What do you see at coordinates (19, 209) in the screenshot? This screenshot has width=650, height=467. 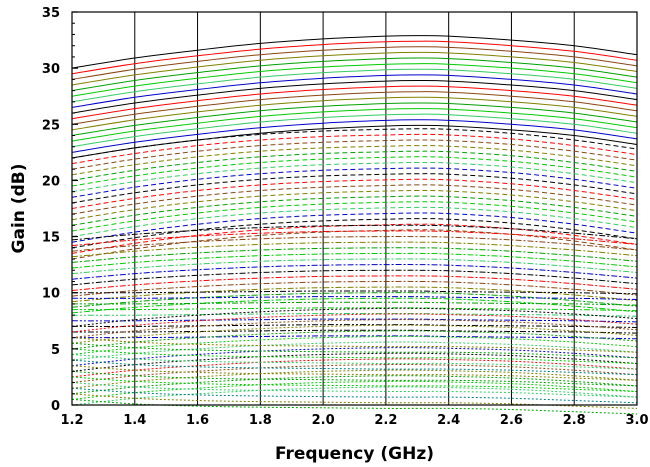 I see `y-axis-title: Gain (dB)` at bounding box center [19, 209].